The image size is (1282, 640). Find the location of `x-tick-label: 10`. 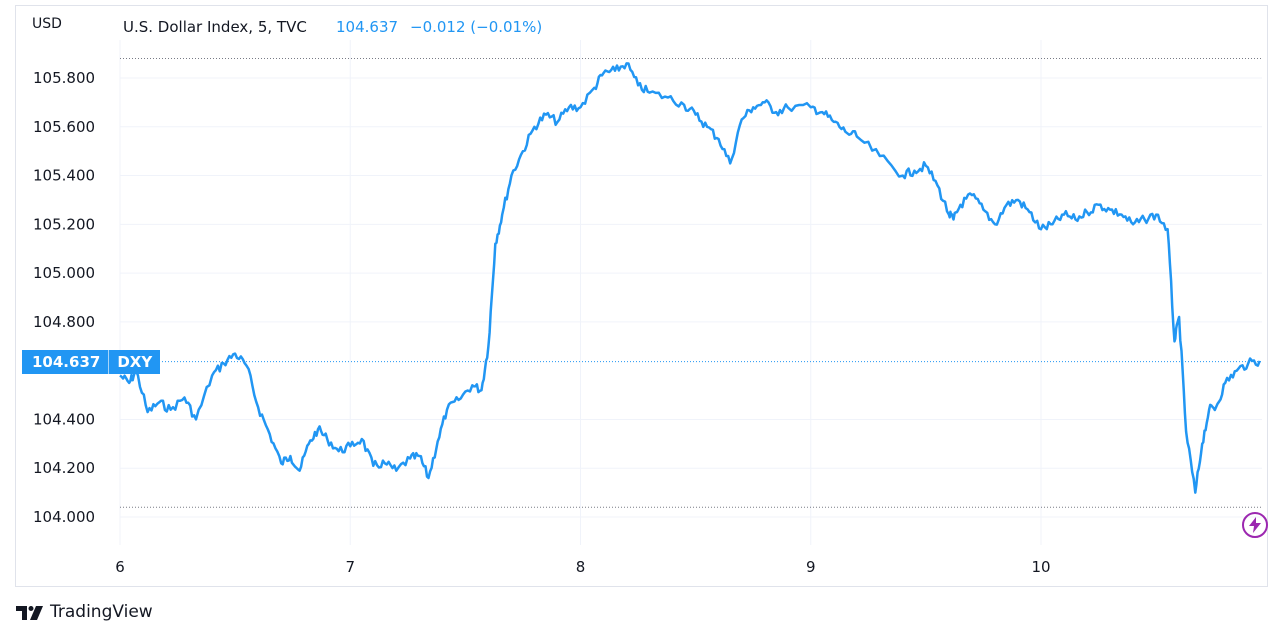

x-tick-label: 10 is located at coordinates (1040, 567).